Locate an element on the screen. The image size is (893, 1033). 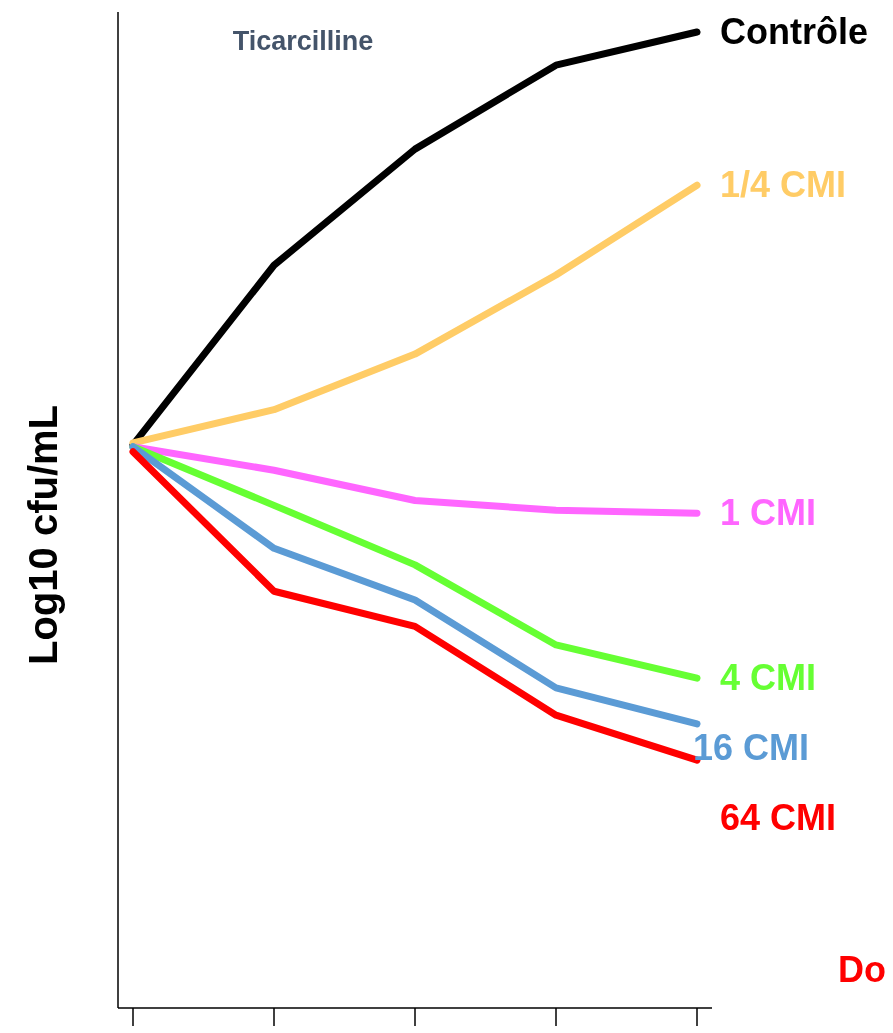
text: Do is located at coordinates (862, 969).